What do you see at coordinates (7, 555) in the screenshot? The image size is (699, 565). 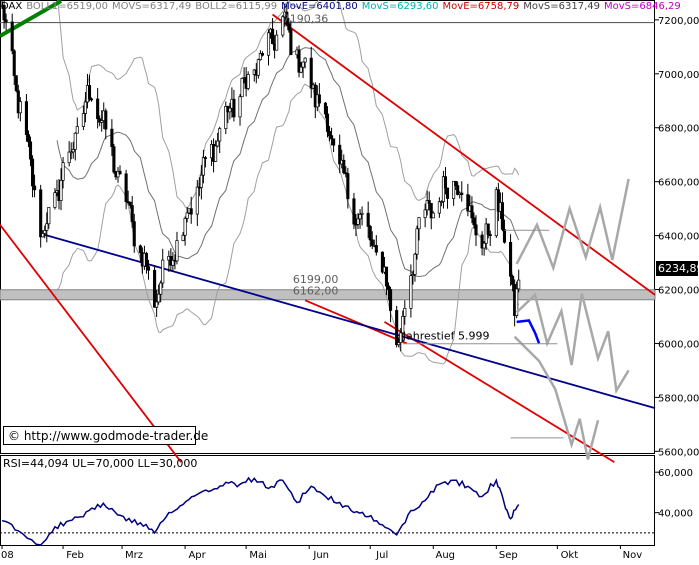 I see `x-tick-label: 08` at bounding box center [7, 555].